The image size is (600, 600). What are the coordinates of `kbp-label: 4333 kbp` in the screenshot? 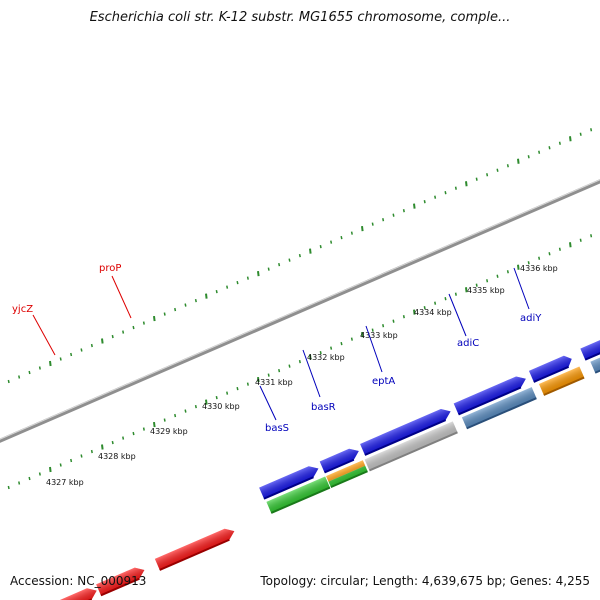 It's located at (379, 335).